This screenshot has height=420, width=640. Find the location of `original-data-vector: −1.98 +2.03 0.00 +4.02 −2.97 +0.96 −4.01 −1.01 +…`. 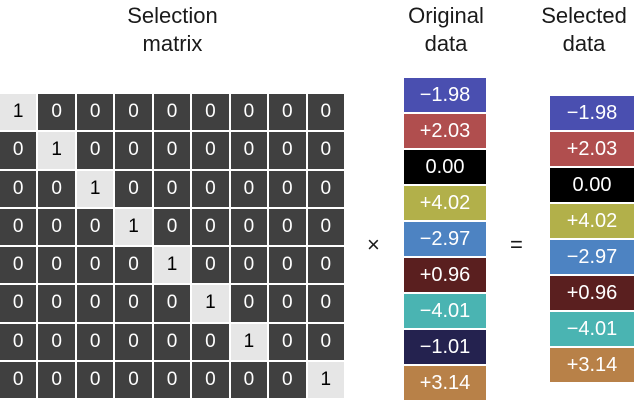

original-data-vector: −1.98 +2.03 0.00 +4.02 −2.97 +0.96 −4.01 −1.01 +… is located at coordinates (445, 239).